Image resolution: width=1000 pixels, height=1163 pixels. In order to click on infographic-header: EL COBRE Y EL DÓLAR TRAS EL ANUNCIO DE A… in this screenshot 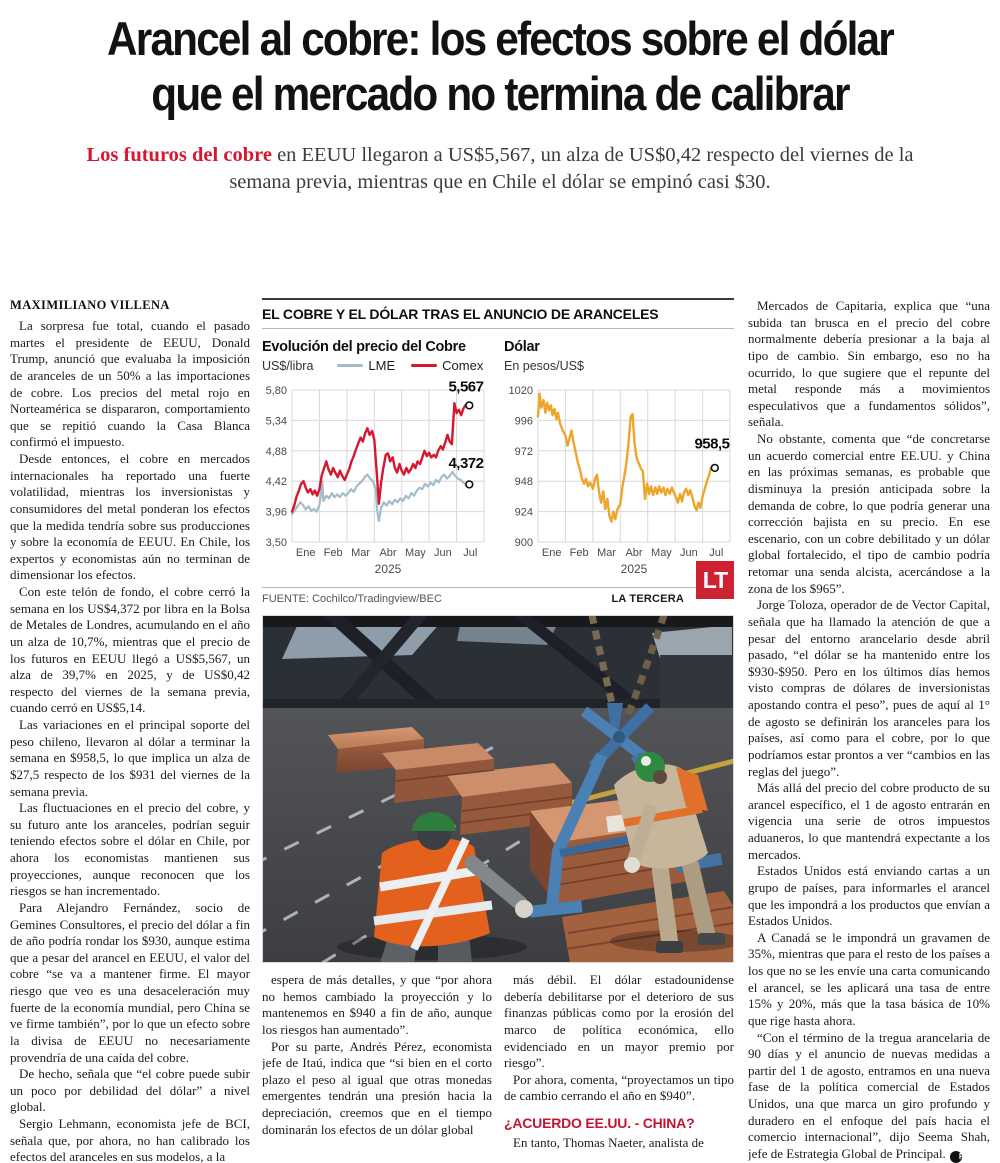, I will do `click(498, 313)`.